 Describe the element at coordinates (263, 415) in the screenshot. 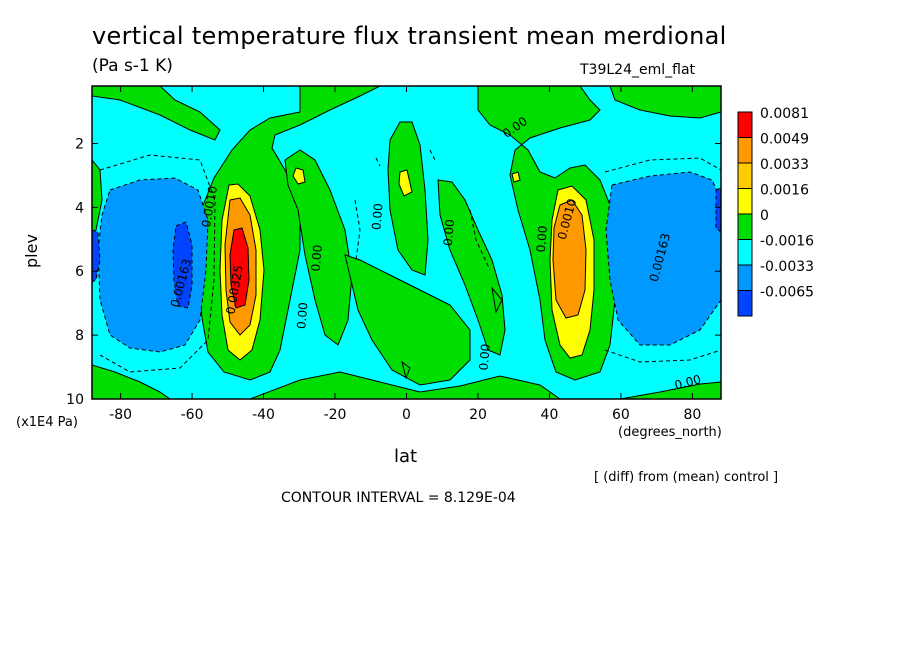

I see `x-tick-label: -40` at that location.